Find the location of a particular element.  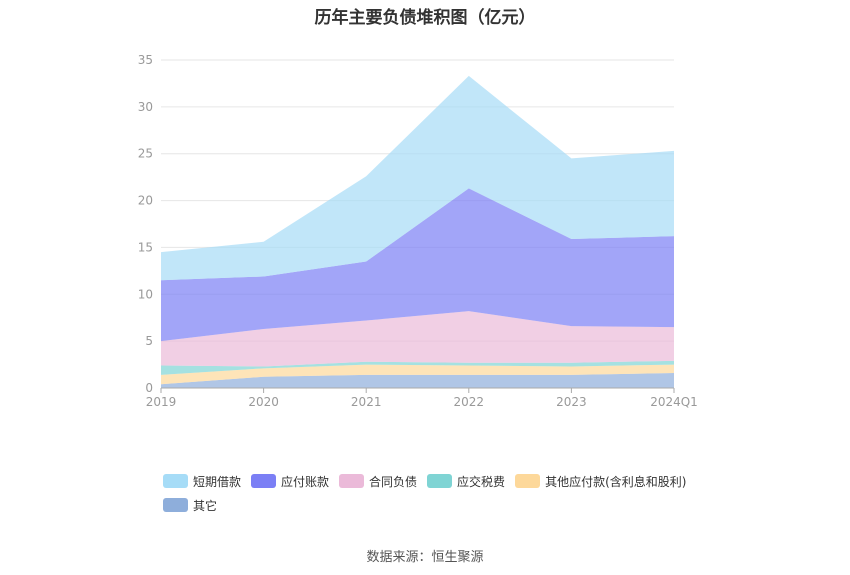

legend-item: 其它 is located at coordinates (190, 505).